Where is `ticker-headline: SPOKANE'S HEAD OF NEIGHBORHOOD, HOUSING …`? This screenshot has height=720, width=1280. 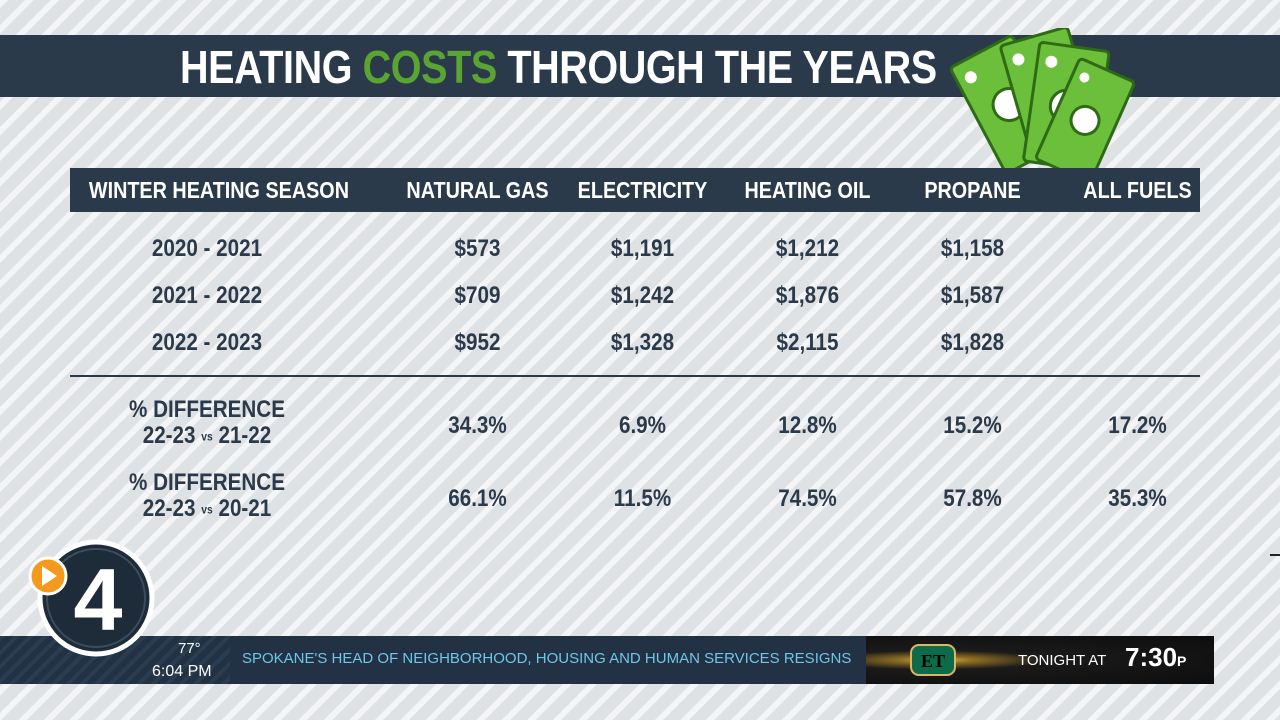
ticker-headline: SPOKANE'S HEAD OF NEIGHBORHOOD, HOUSING … is located at coordinates (547, 658).